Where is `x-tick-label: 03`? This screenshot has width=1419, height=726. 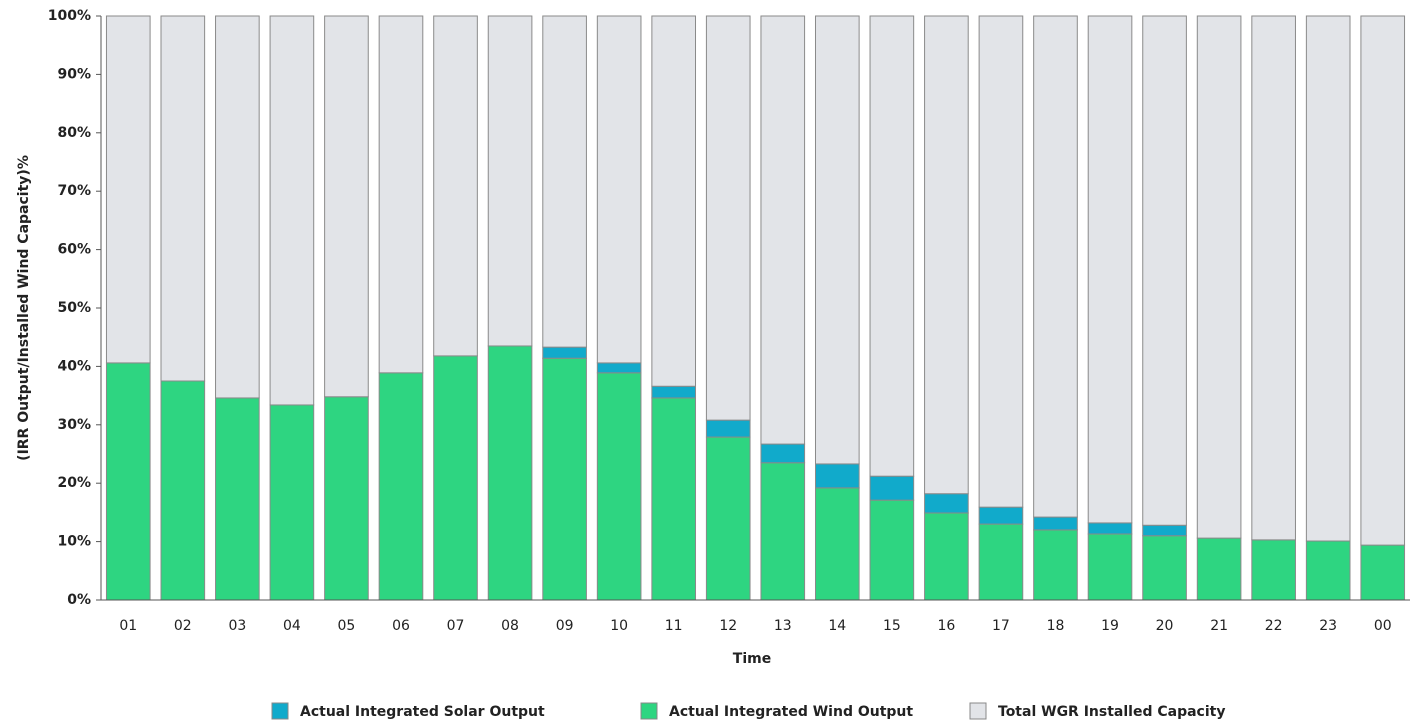 x-tick-label: 03 is located at coordinates (237, 626).